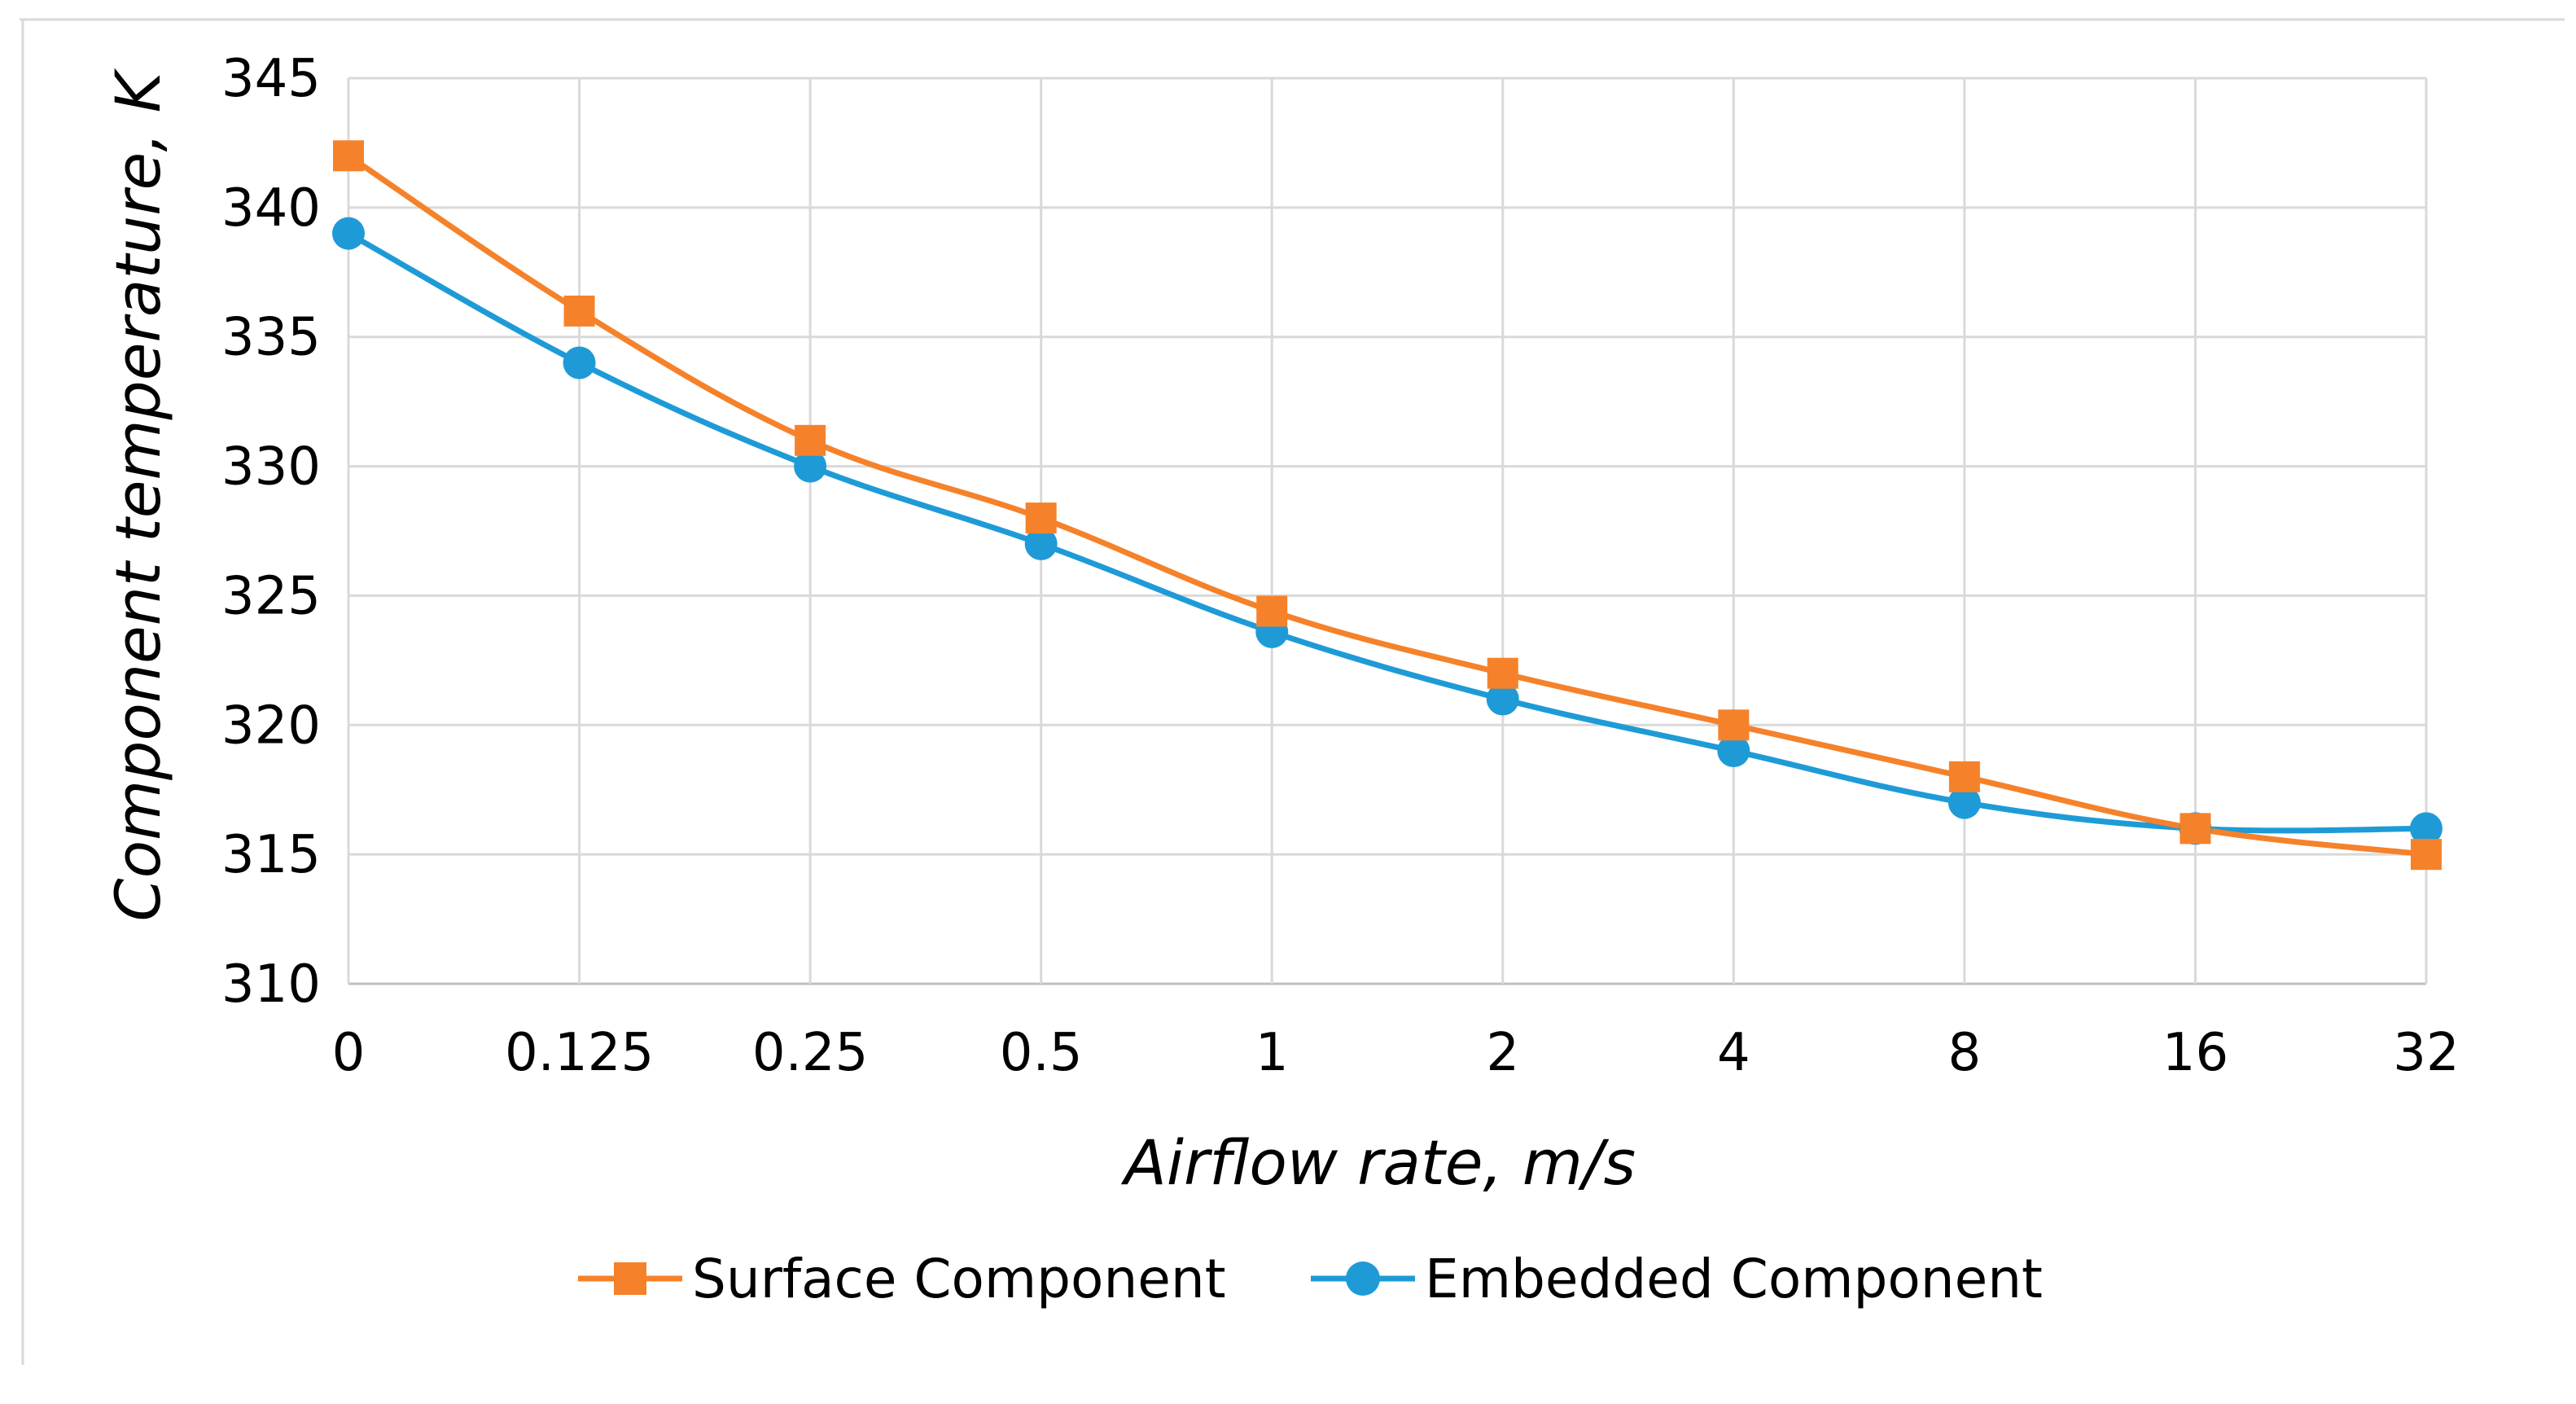  I want to click on x-tick-label: 0, so click(349, 1053).